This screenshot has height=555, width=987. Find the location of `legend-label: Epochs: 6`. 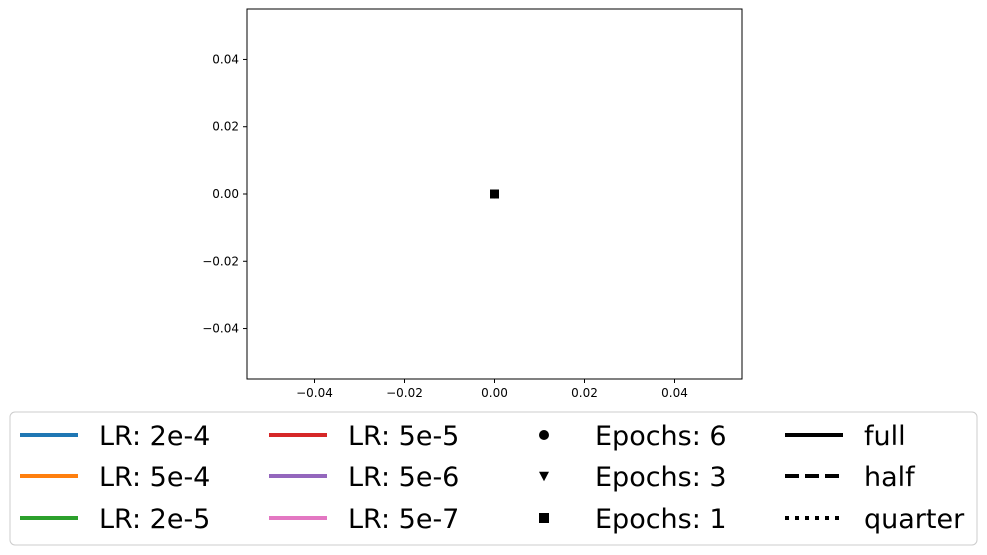

legend-label: Epochs: 6 is located at coordinates (661, 436).